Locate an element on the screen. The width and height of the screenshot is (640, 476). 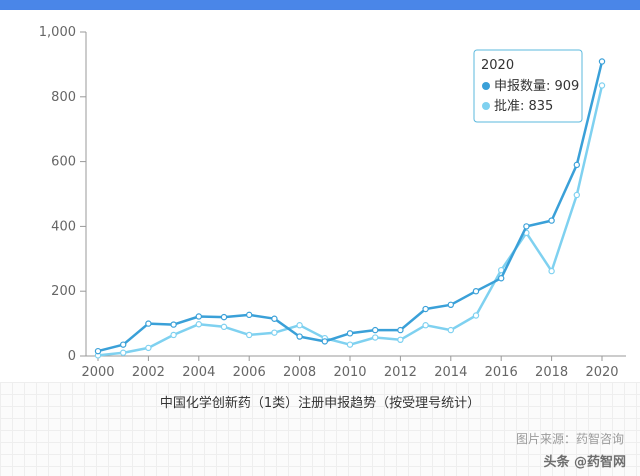
y-tick-label: 1,000 is located at coordinates (57, 32).